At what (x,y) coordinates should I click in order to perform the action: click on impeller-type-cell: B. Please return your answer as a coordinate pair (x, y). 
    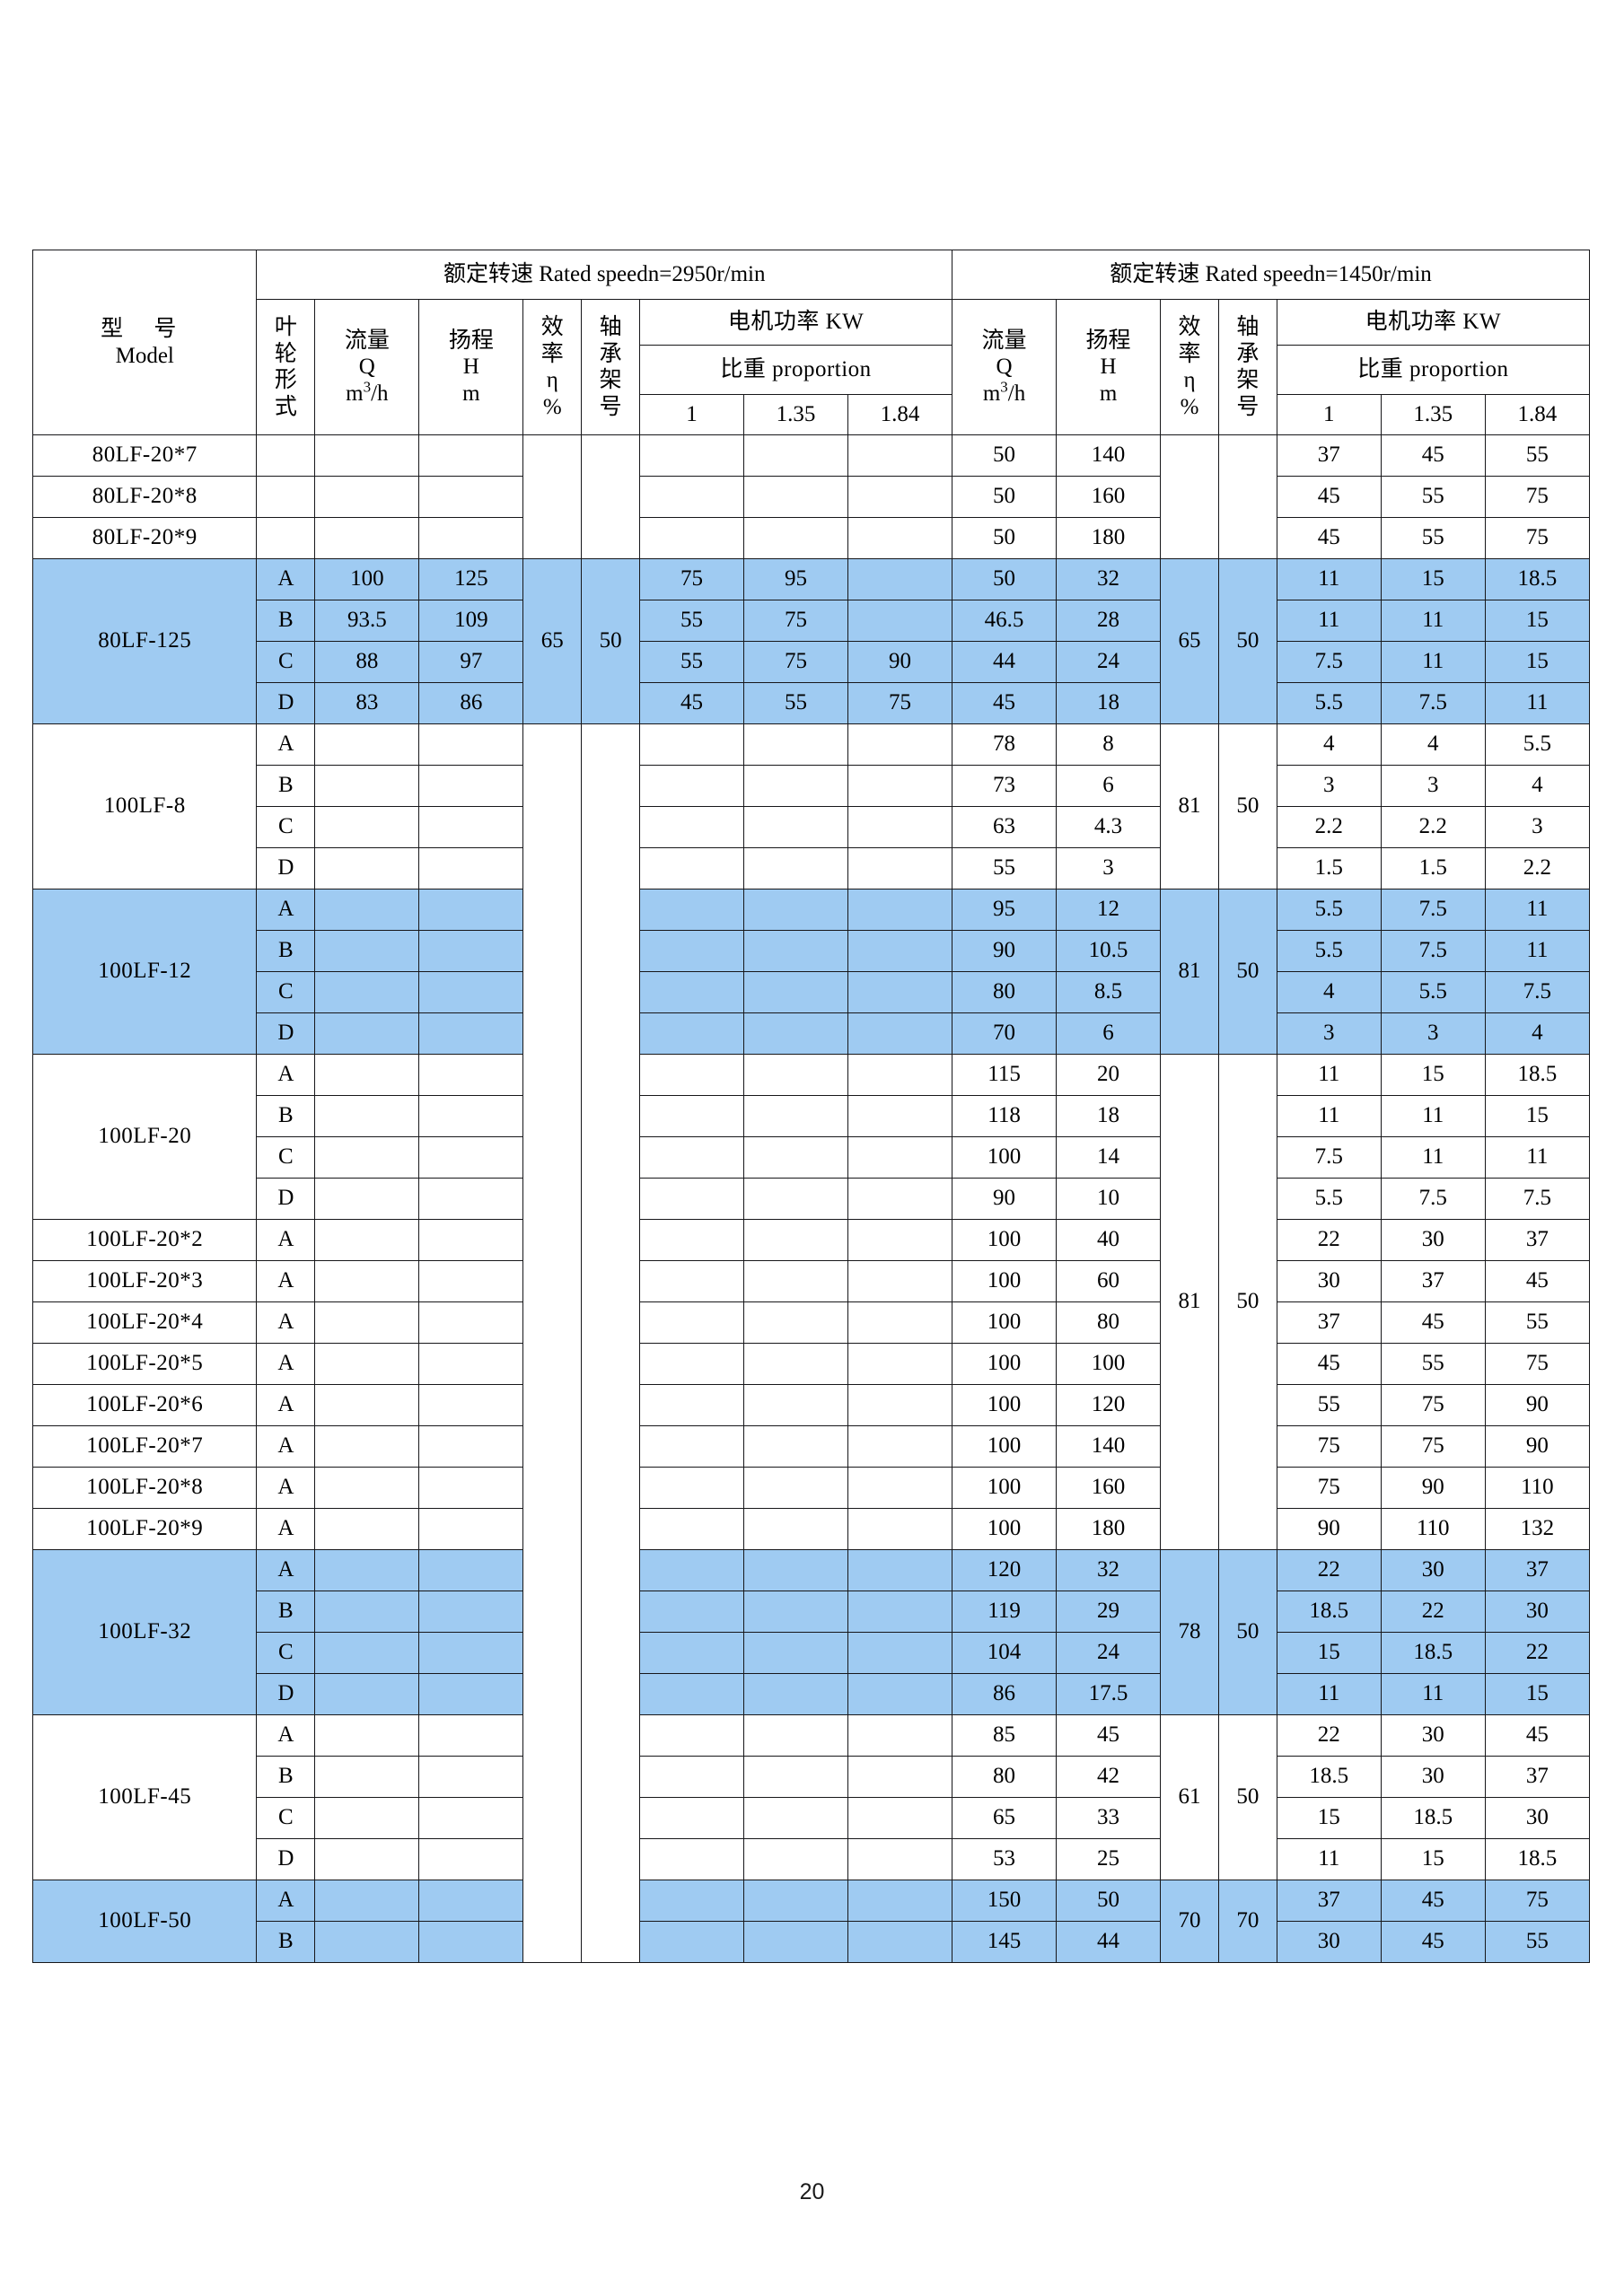
    Looking at the image, I should click on (286, 1612).